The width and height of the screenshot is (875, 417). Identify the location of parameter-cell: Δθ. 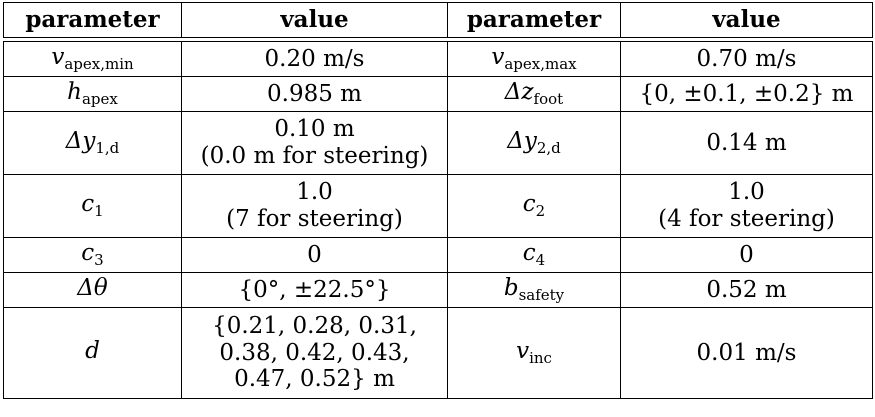
(92, 290).